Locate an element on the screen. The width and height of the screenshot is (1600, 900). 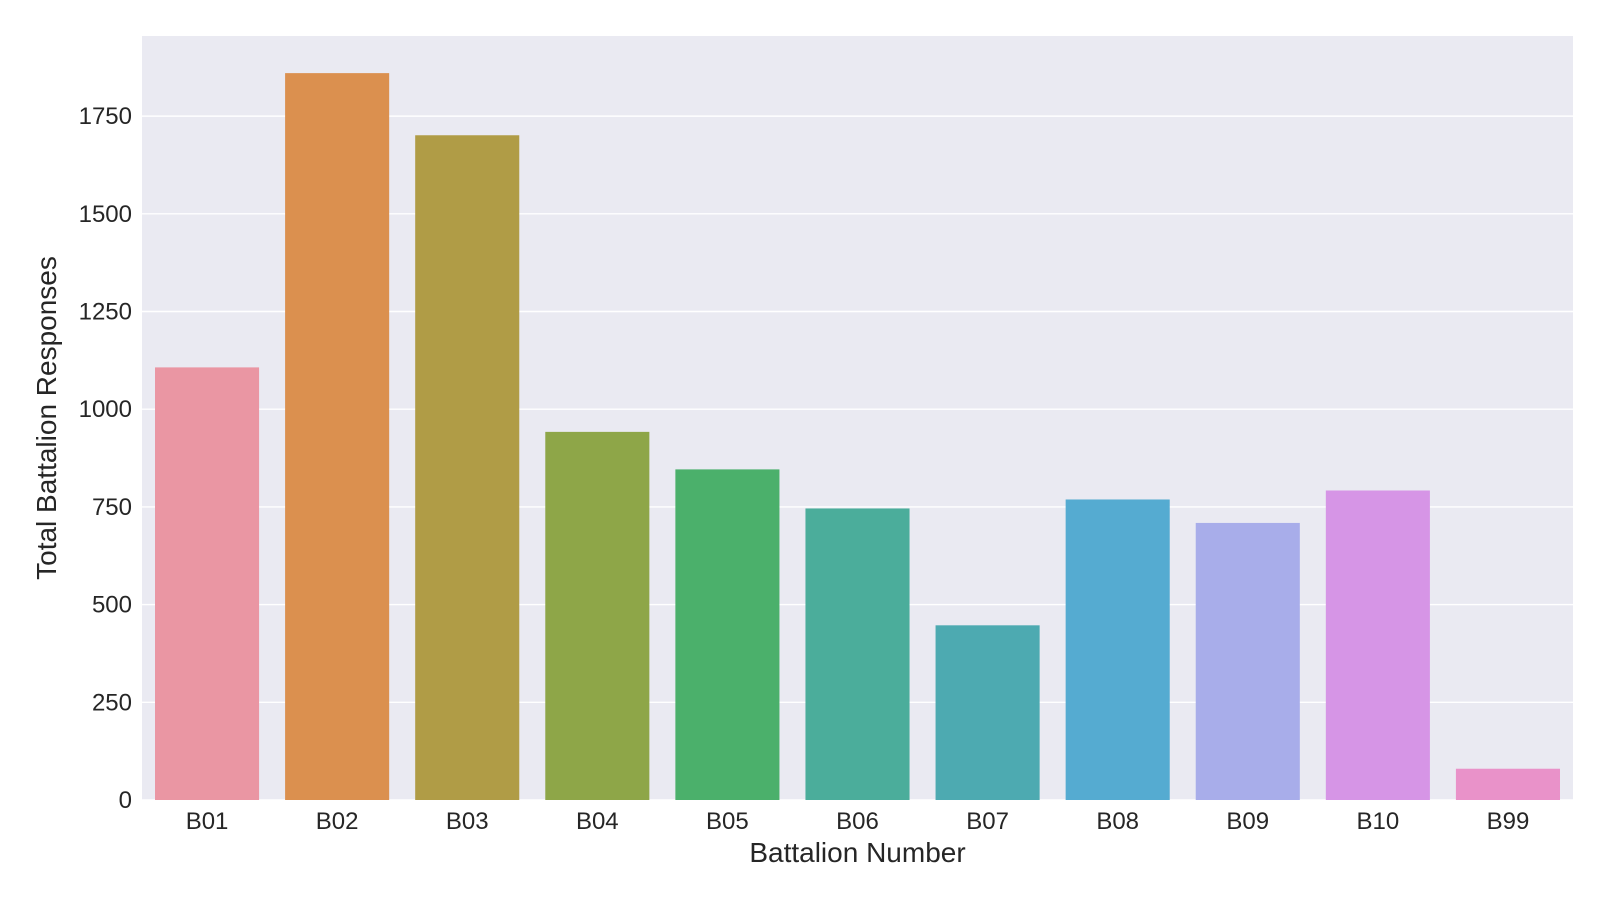
x-tick-label: B06 is located at coordinates (857, 821).